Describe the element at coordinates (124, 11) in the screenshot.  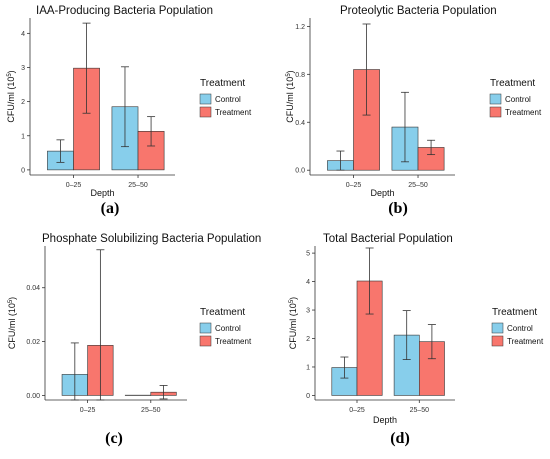
I see `chart-title: IAA-Producing Bacteria Population` at that location.